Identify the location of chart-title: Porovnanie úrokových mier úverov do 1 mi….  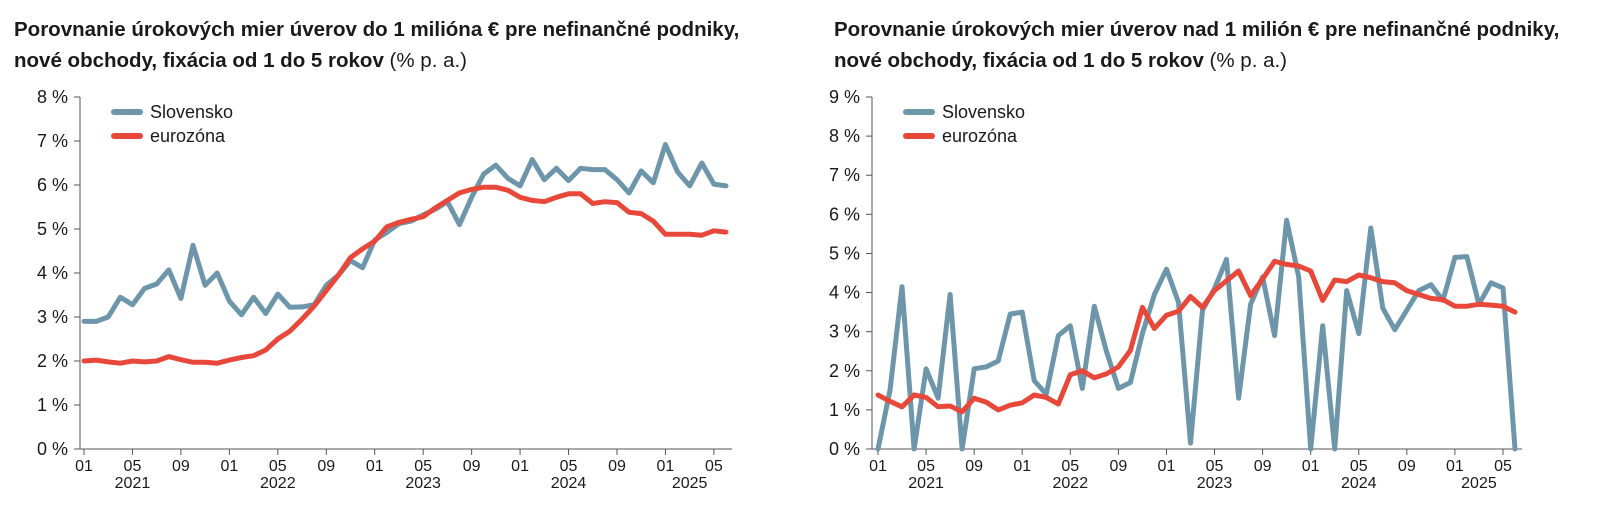
(399, 45).